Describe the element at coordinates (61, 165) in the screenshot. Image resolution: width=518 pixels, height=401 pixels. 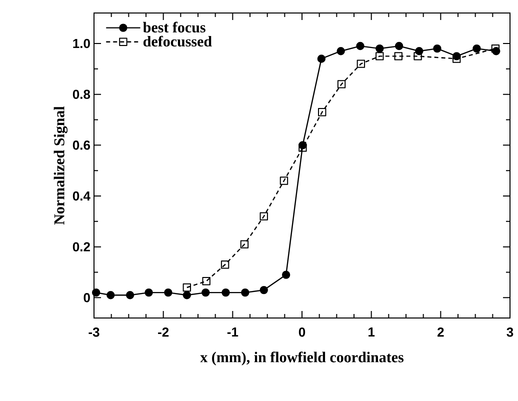
I see `y-axis-title: Normalized Signal` at that location.